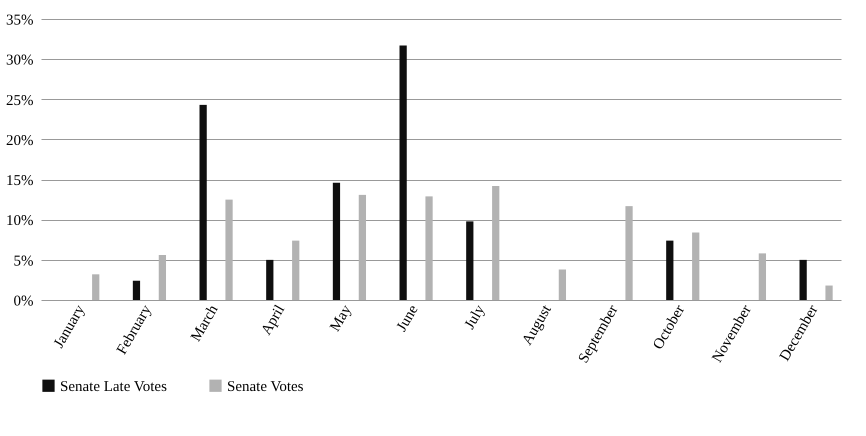 This screenshot has height=436, width=866. Describe the element at coordinates (20, 140) in the screenshot. I see `y-tick-label: 20%` at that location.